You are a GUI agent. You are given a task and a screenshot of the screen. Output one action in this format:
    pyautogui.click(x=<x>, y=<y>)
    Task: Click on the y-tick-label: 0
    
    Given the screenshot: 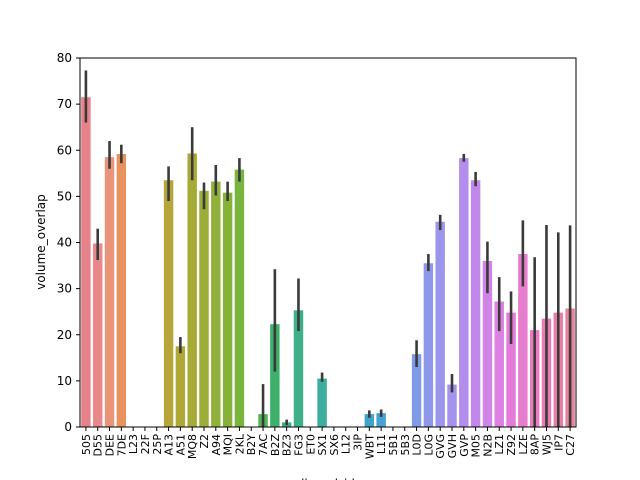 What is the action you would take?
    pyautogui.click(x=68, y=427)
    